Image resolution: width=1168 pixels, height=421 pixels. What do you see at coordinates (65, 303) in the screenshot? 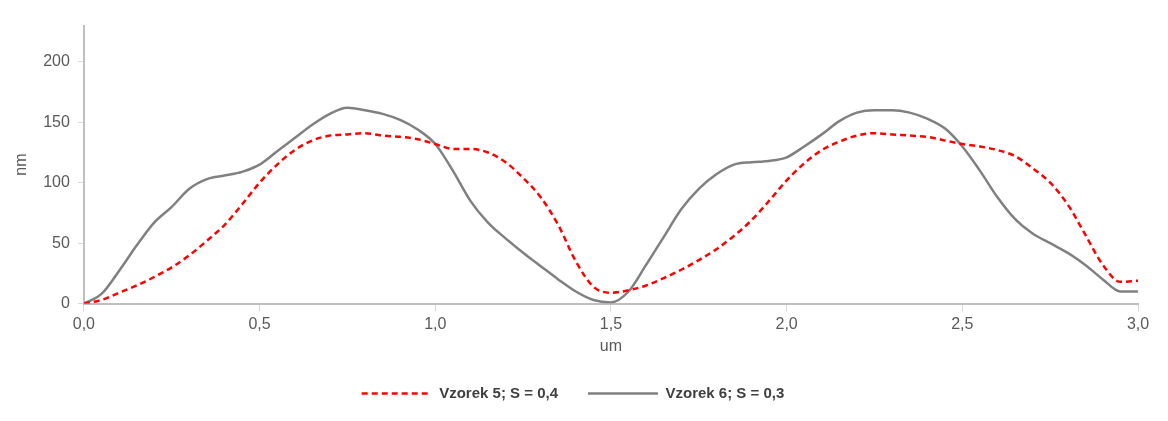
I see `y-tick-label: 0` at bounding box center [65, 303].